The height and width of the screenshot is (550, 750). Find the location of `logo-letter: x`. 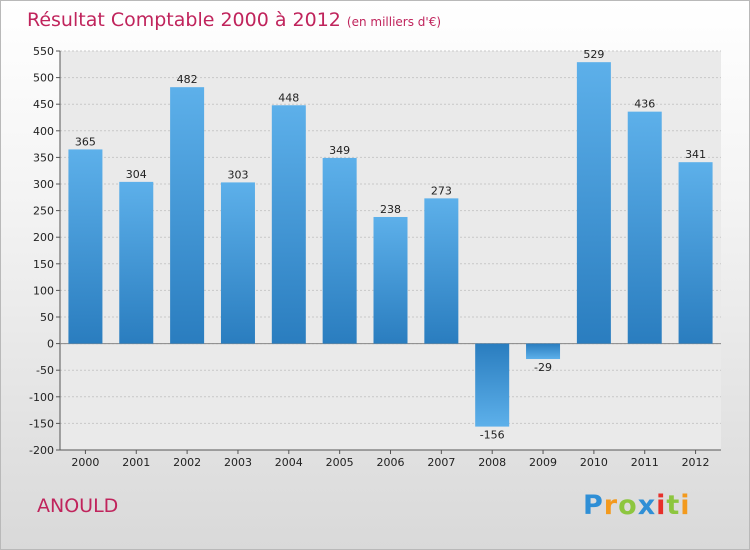

logo-letter: x is located at coordinates (647, 505).